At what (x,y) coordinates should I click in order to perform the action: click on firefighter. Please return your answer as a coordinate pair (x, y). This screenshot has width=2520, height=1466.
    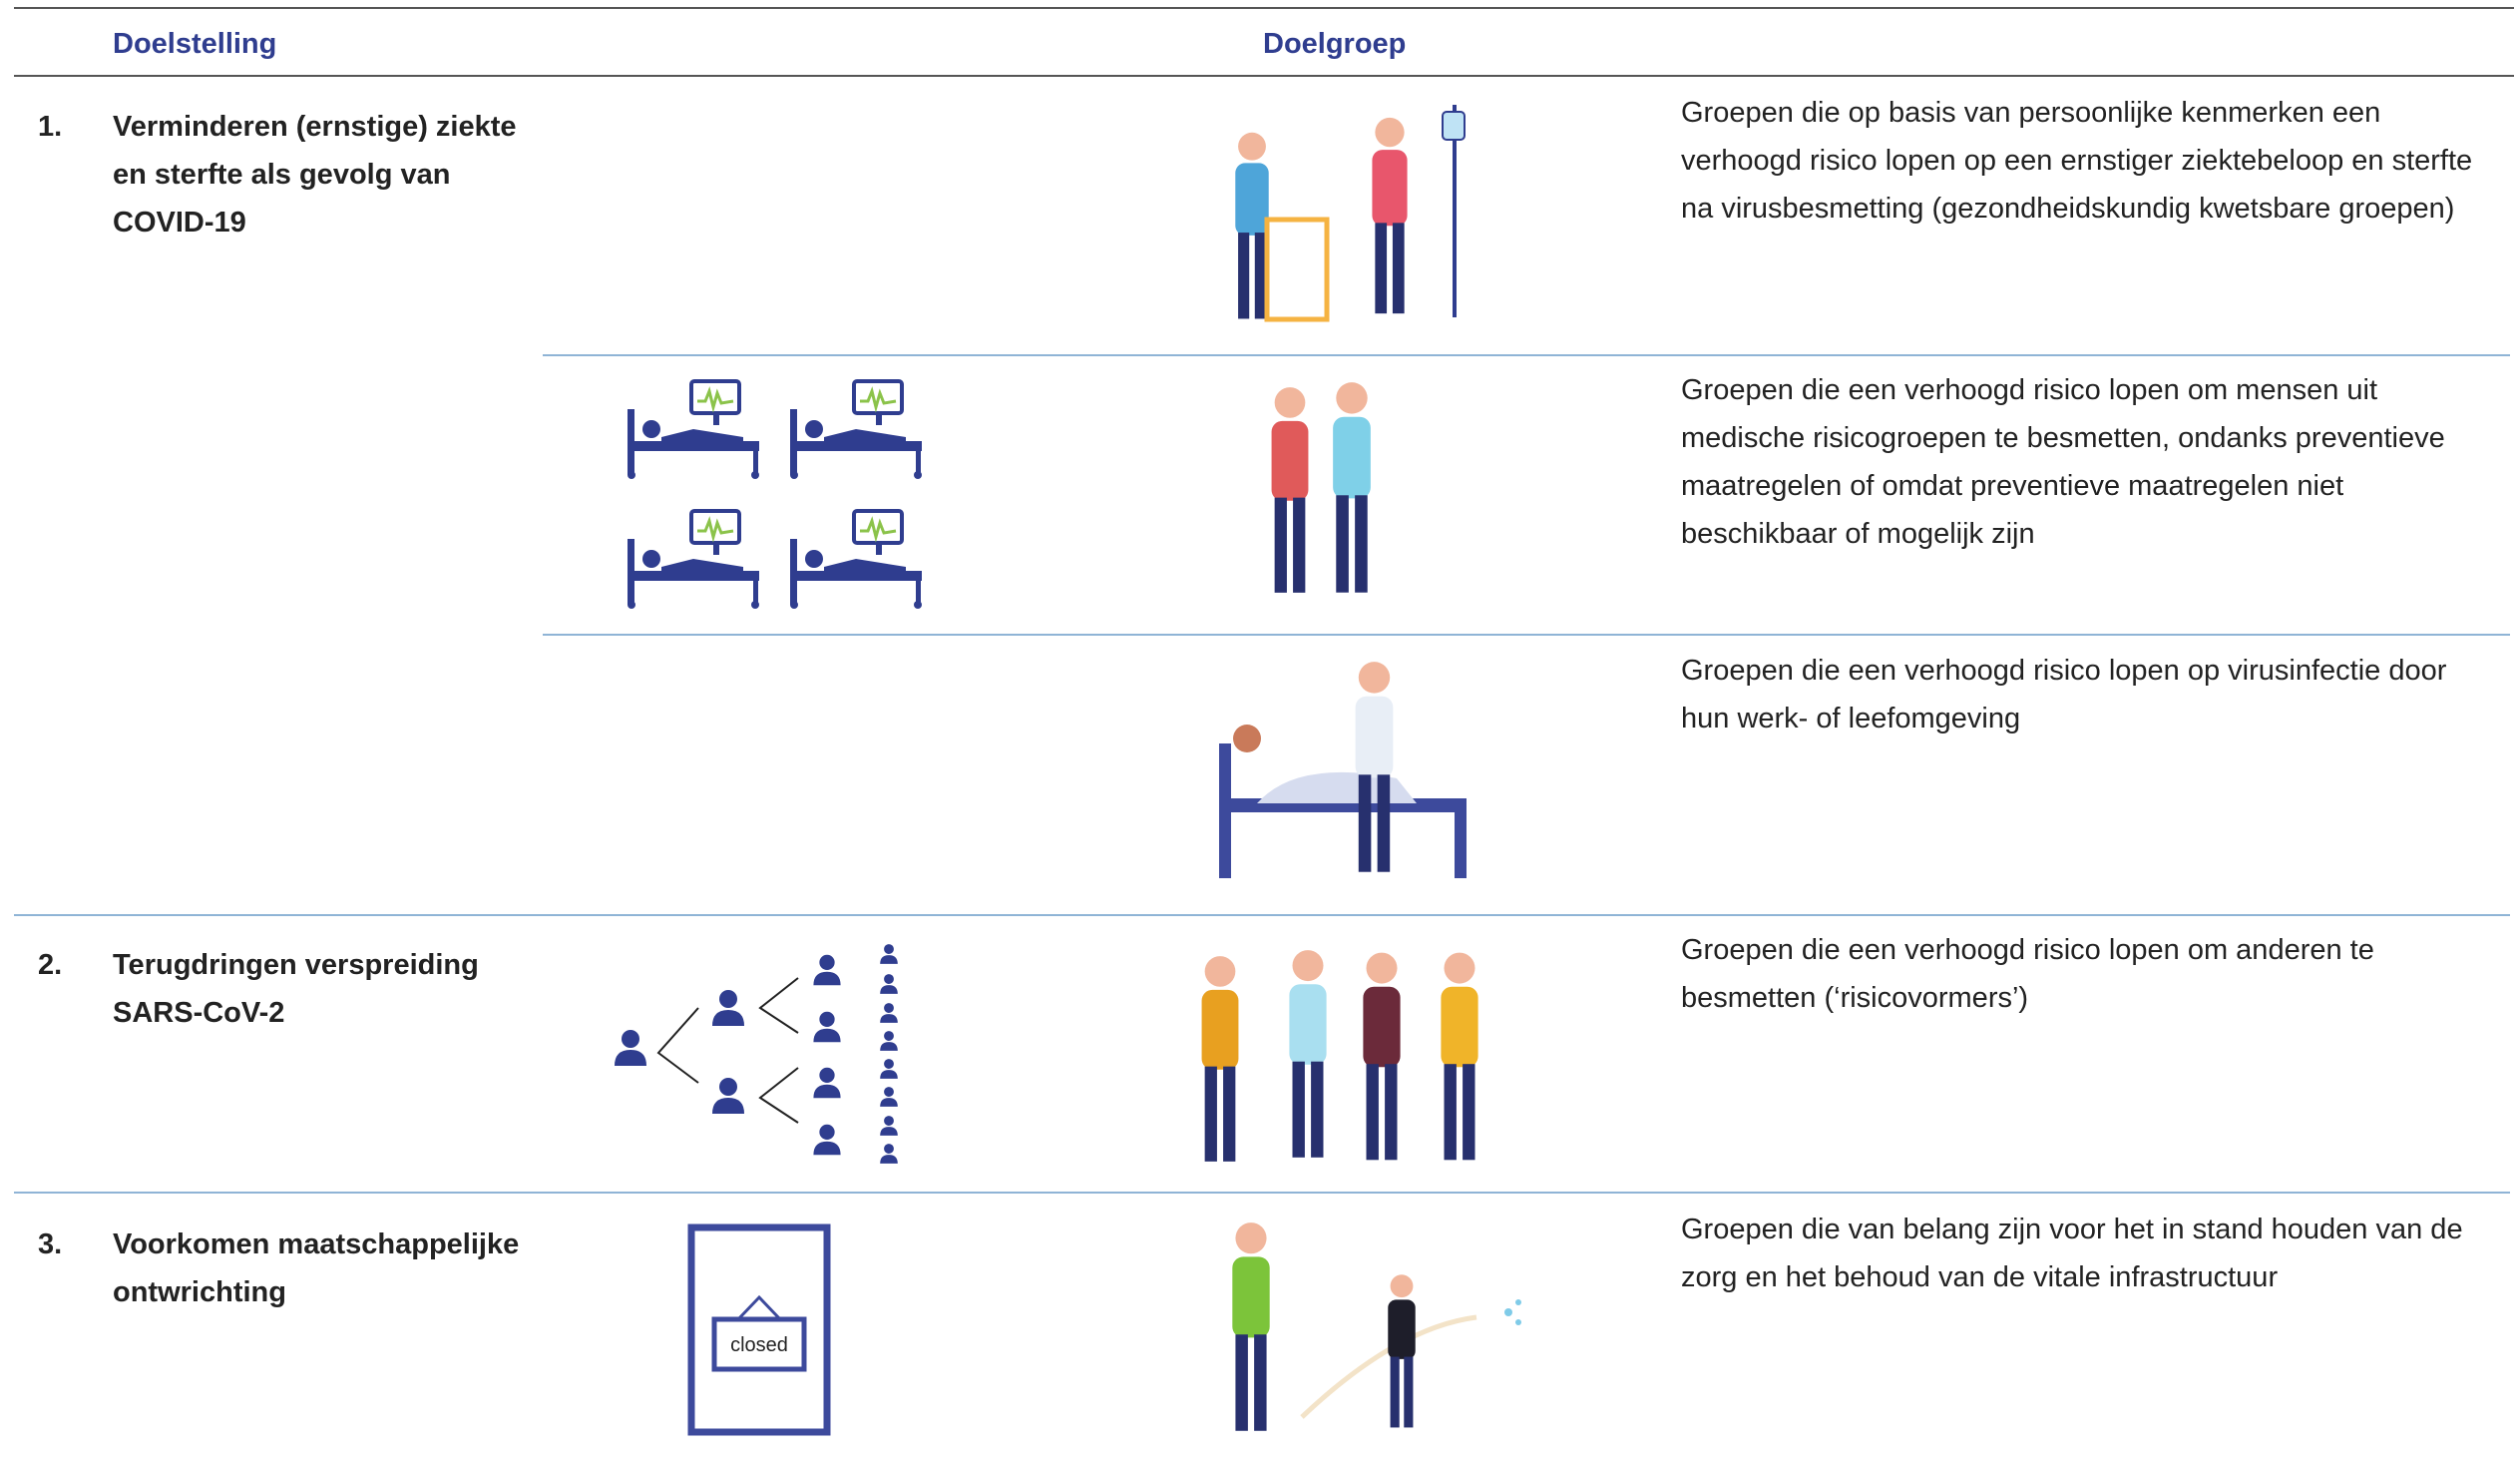
    Looking at the image, I should click on (1402, 1351).